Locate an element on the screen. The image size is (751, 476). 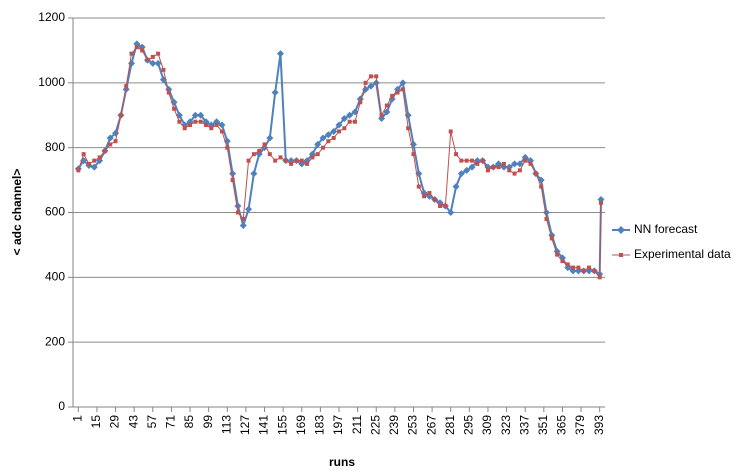
x-tick-label: 281 is located at coordinates (450, 425).